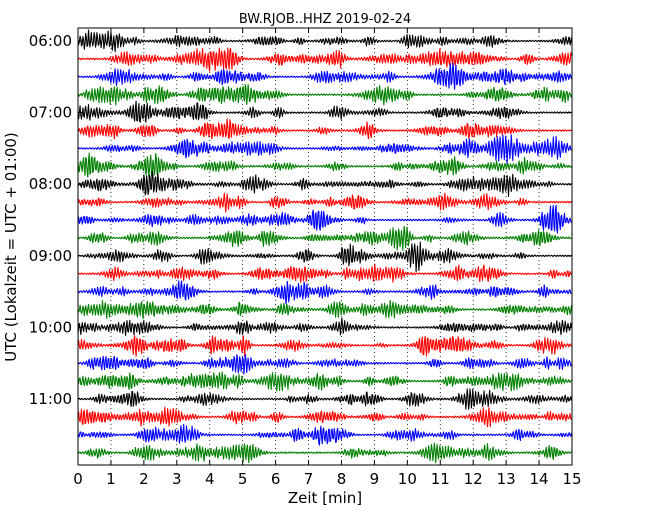 The width and height of the screenshot is (650, 525). Describe the element at coordinates (50, 113) in the screenshot. I see `y-tick-label: 07:00` at that location.